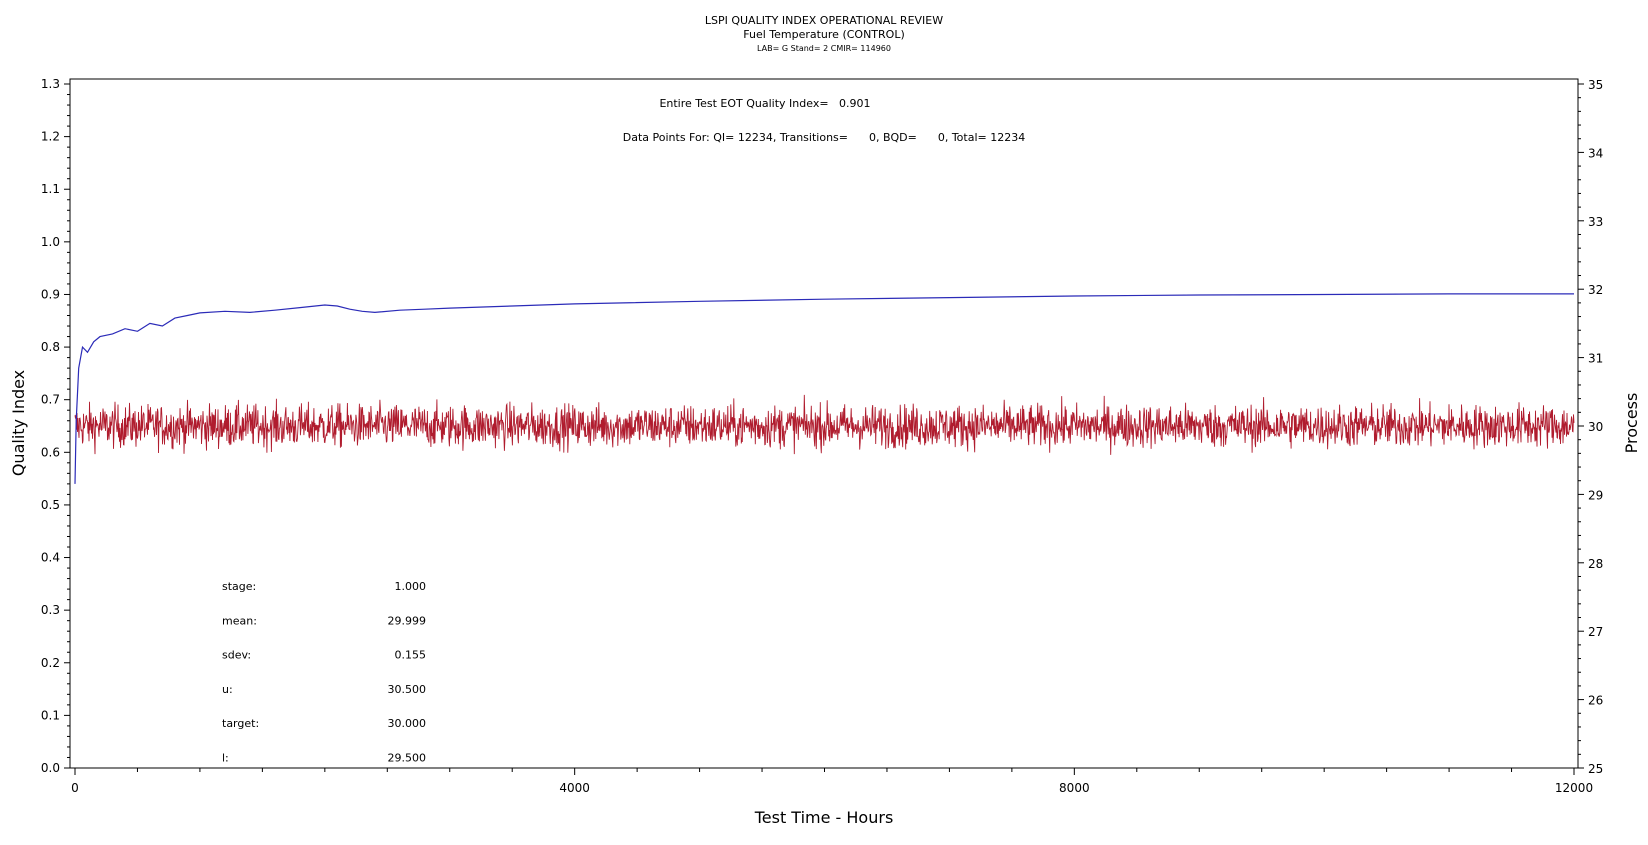  I want to click on y2-tick-label: 31, so click(1595, 359).